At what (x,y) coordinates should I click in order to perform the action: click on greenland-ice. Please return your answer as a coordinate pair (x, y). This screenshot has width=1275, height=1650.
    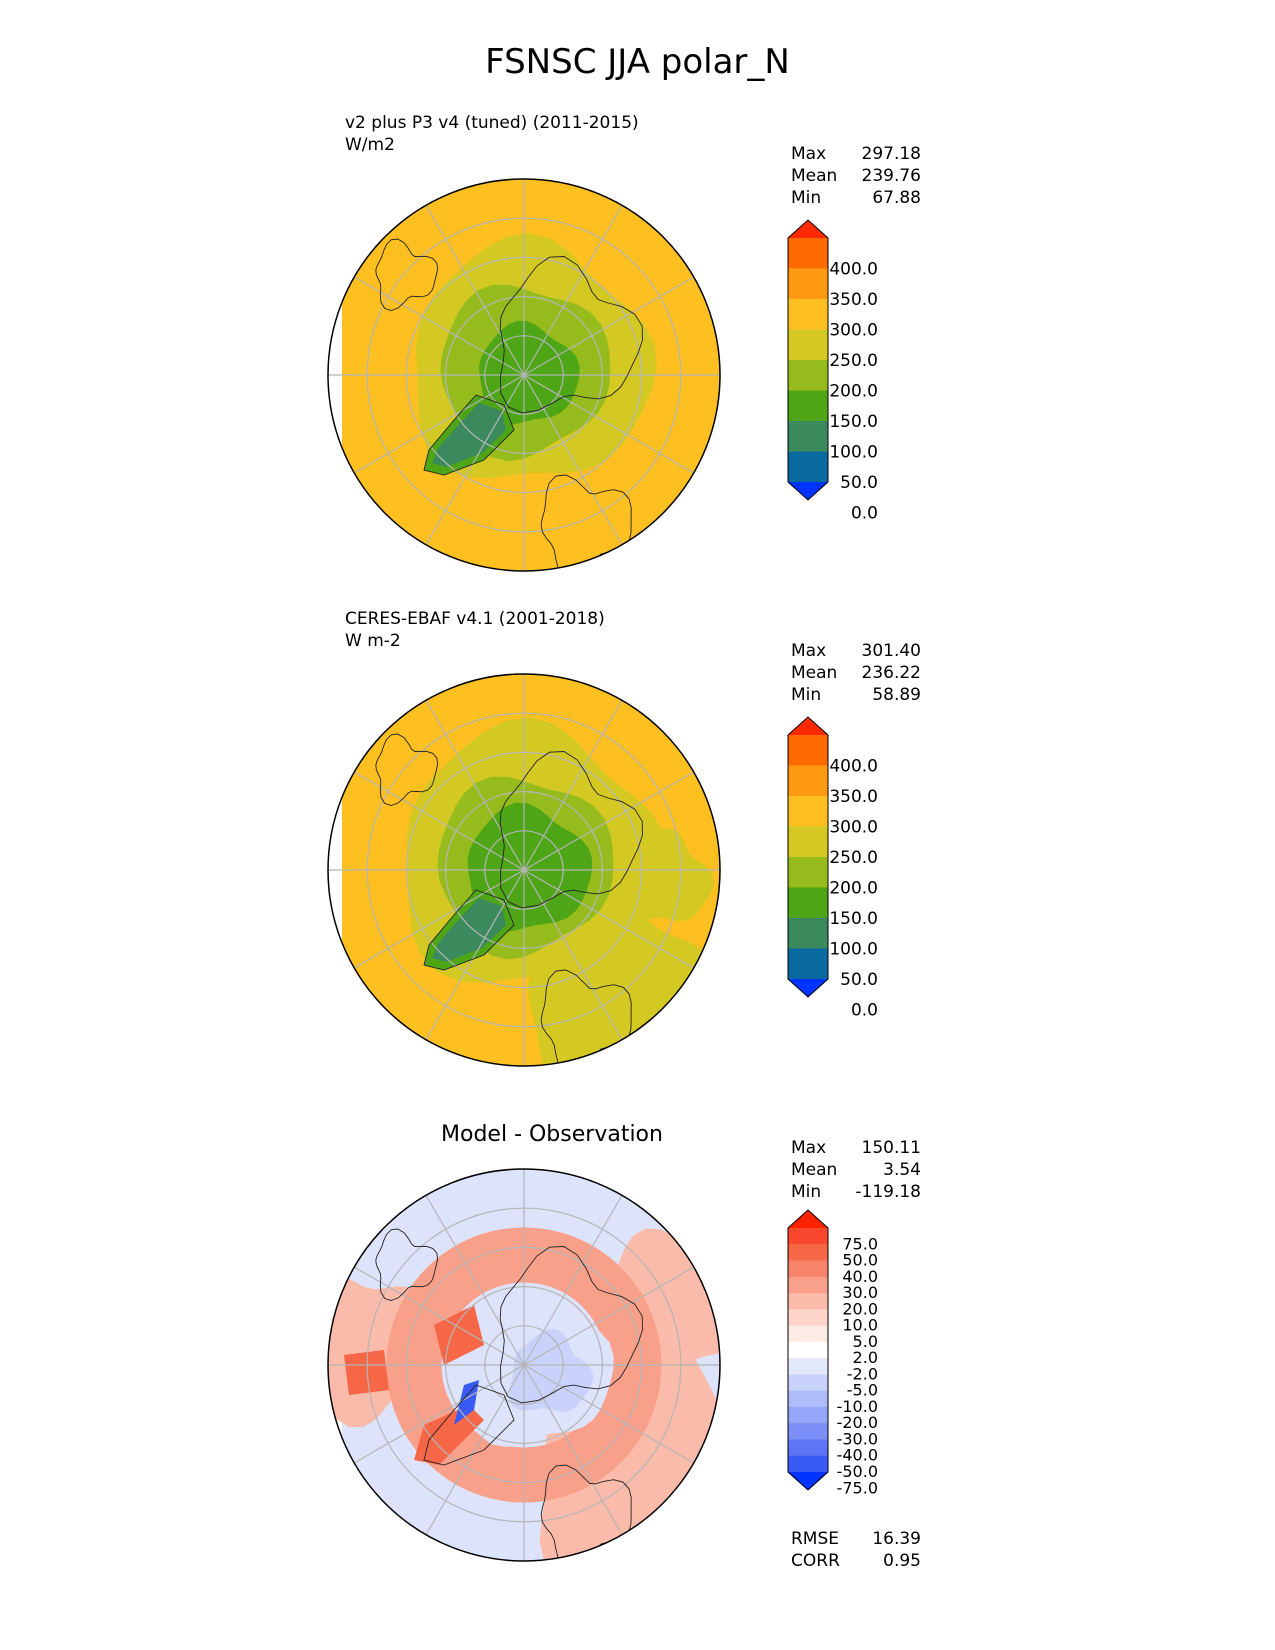
    Looking at the image, I should click on (469, 435).